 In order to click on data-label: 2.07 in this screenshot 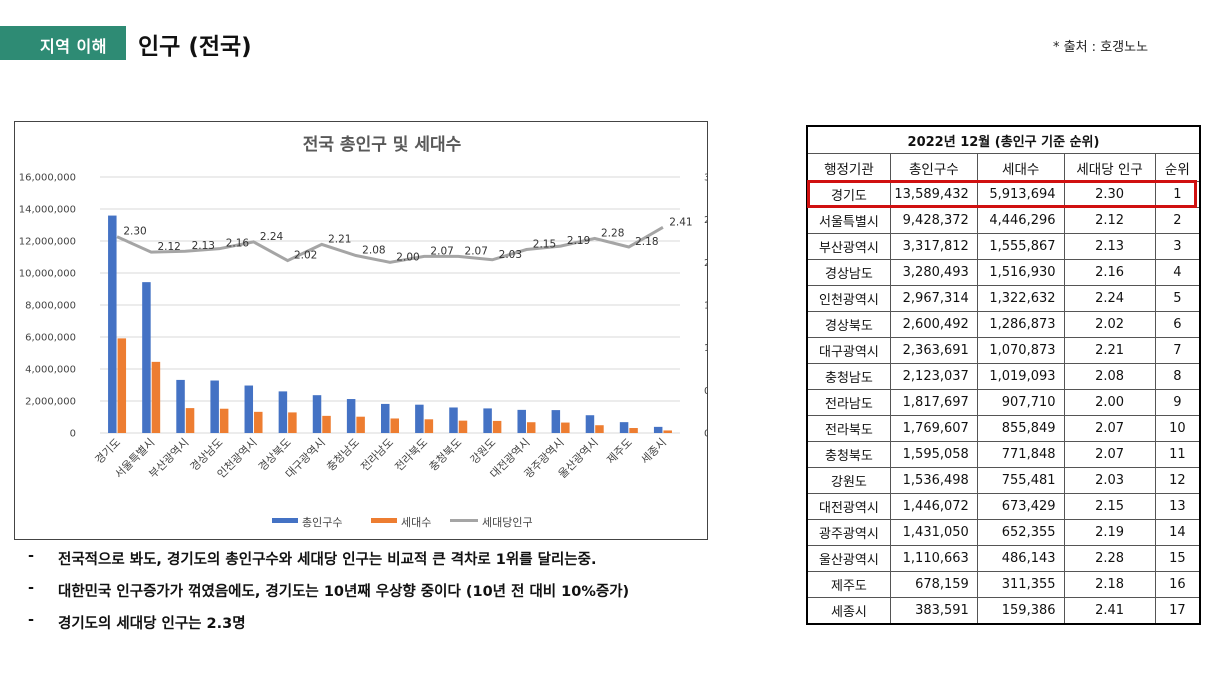, I will do `click(441, 251)`.